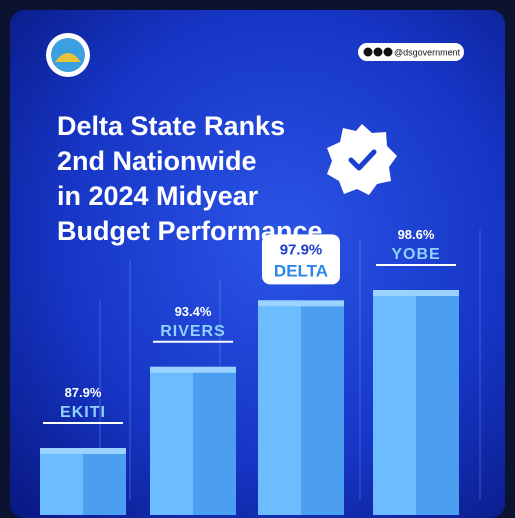 The height and width of the screenshot is (518, 515). Describe the element at coordinates (157, 161) in the screenshot. I see `chart-title: 2nd Nationwide` at that location.